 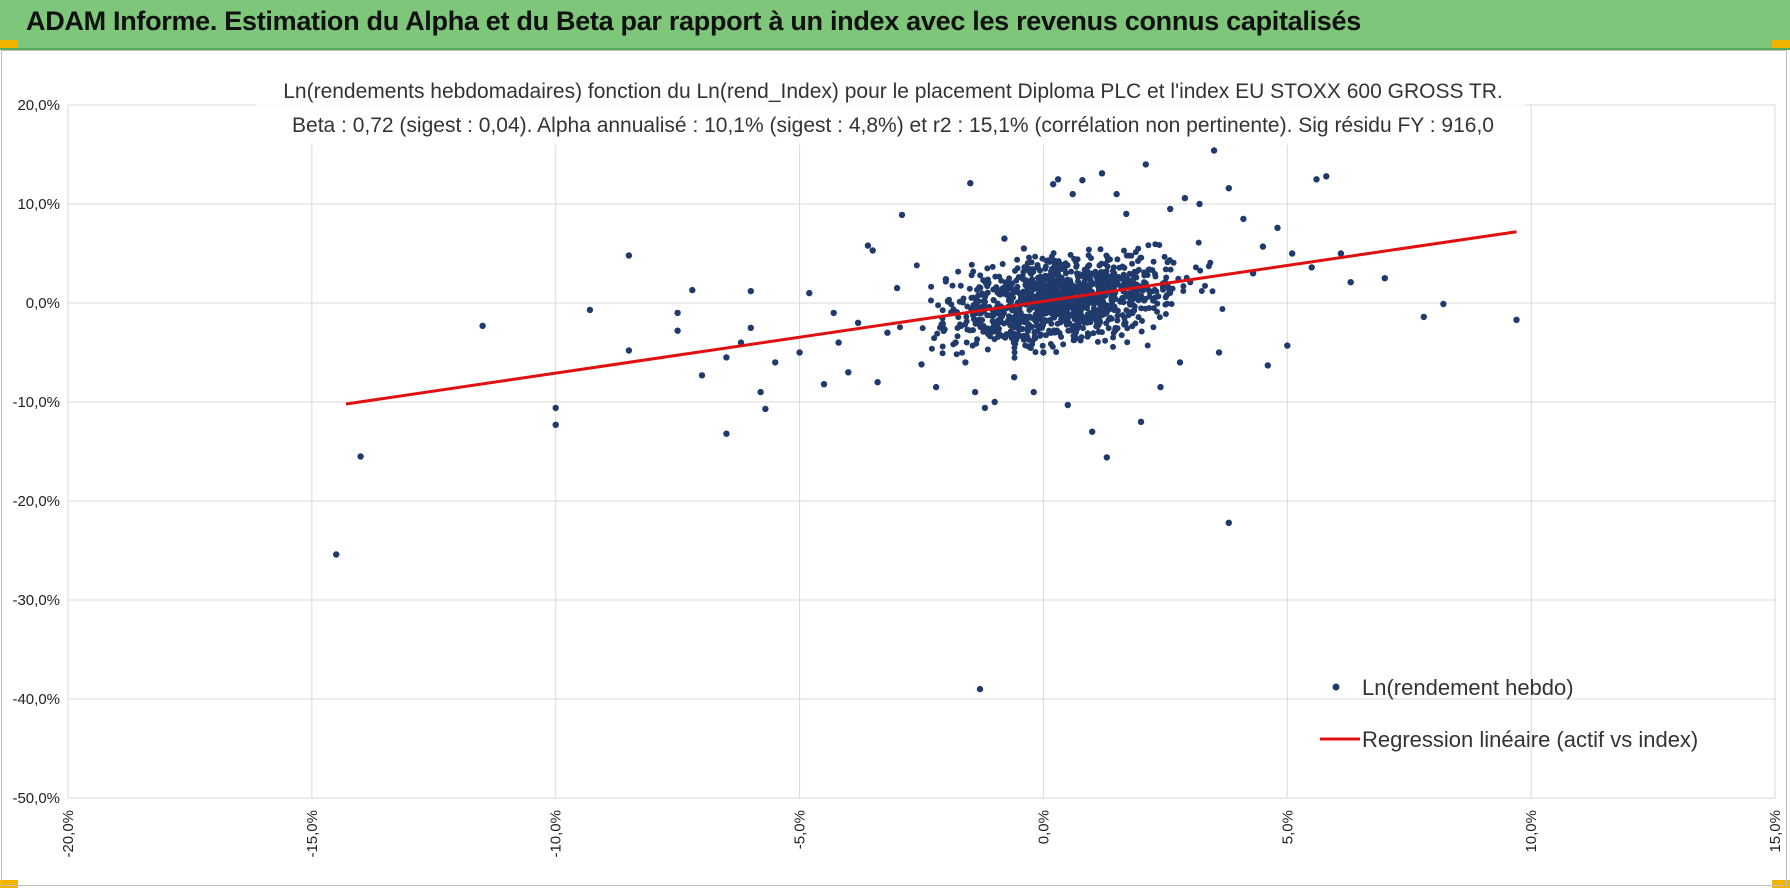 I want to click on legend-label-scatter: Ln(rendement hebdo), so click(x=1468, y=687).